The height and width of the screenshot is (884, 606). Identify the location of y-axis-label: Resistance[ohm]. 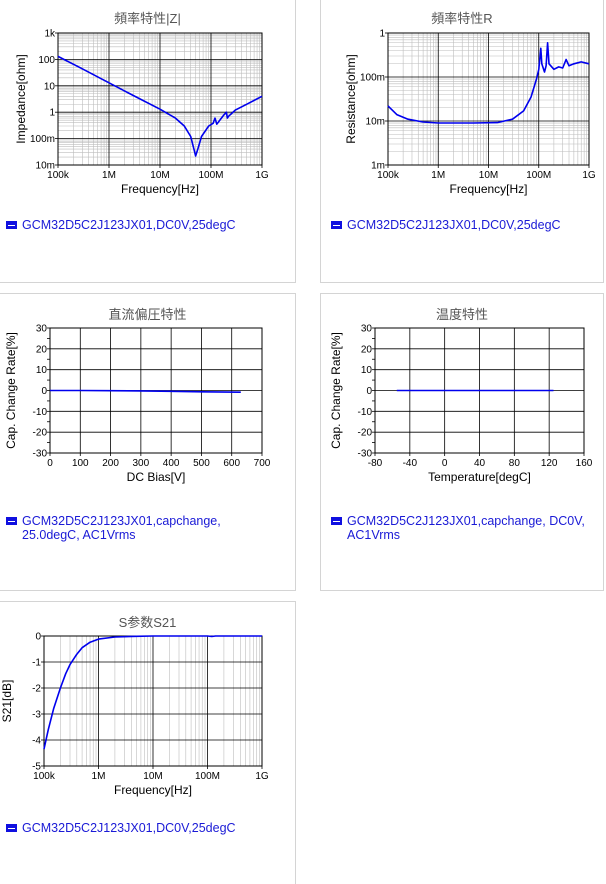
(351, 98).